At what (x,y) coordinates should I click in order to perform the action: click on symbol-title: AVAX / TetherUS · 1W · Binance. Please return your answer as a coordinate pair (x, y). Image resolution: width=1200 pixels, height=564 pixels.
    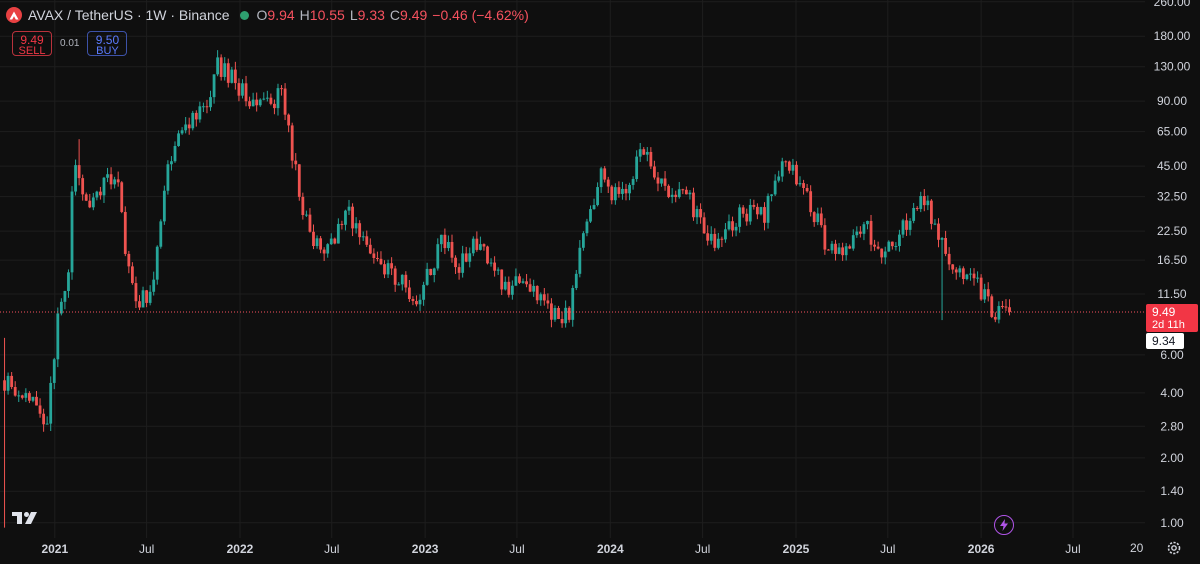
    Looking at the image, I should click on (129, 15).